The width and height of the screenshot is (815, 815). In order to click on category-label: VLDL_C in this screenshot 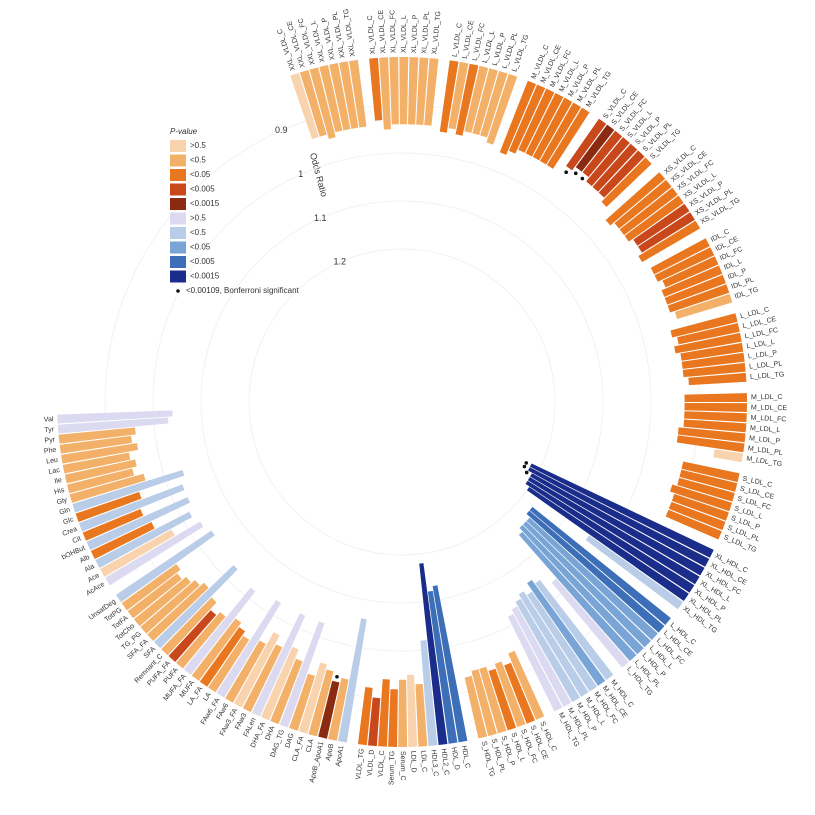, I will do `click(382, 763)`.